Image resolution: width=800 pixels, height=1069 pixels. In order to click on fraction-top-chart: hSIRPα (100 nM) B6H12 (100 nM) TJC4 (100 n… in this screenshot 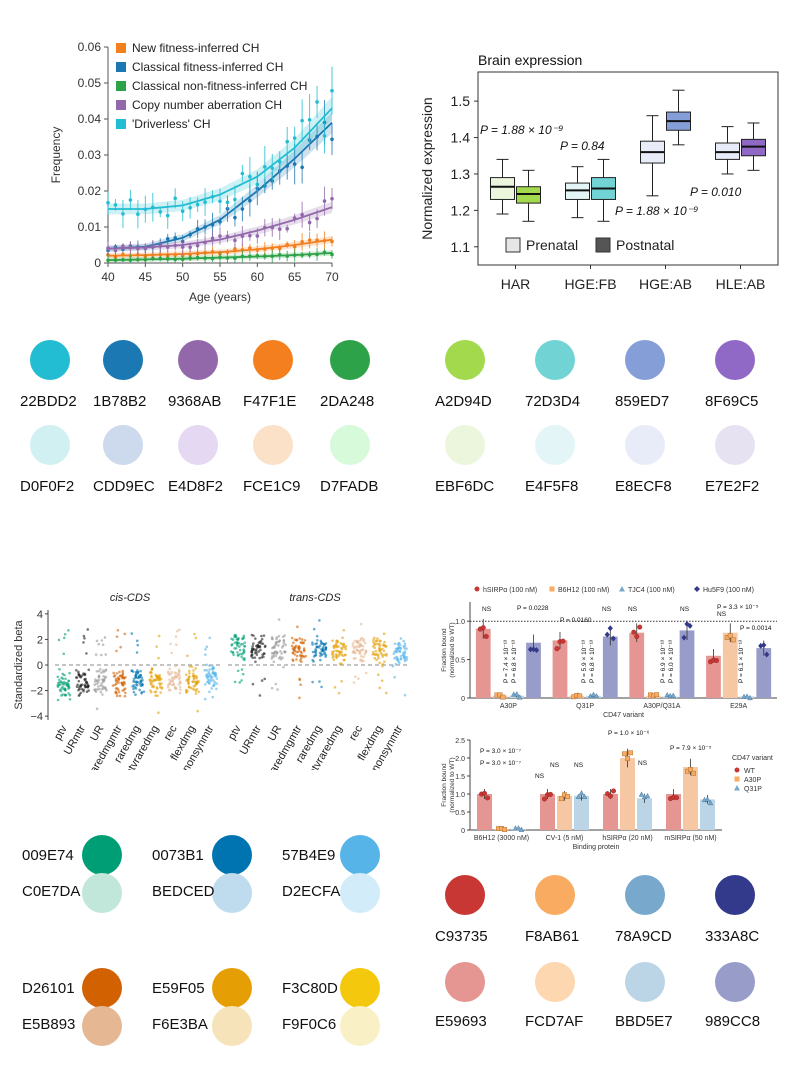, I will do `click(609, 652)`.